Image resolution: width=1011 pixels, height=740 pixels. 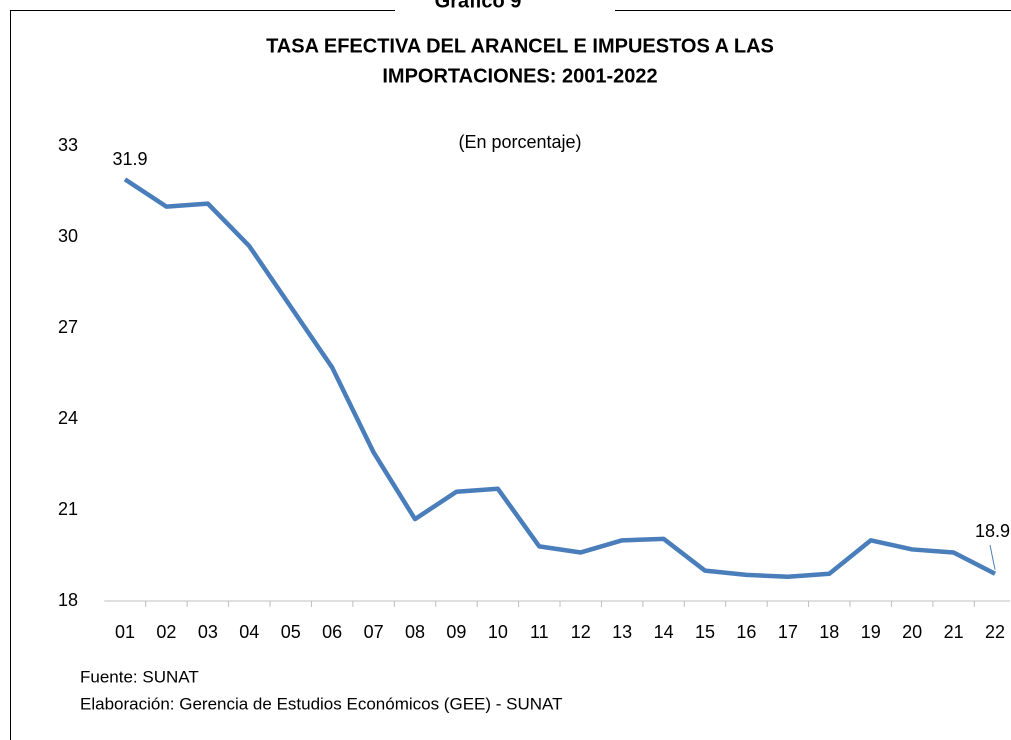 I want to click on x-tick-label: 11, so click(x=539, y=632).